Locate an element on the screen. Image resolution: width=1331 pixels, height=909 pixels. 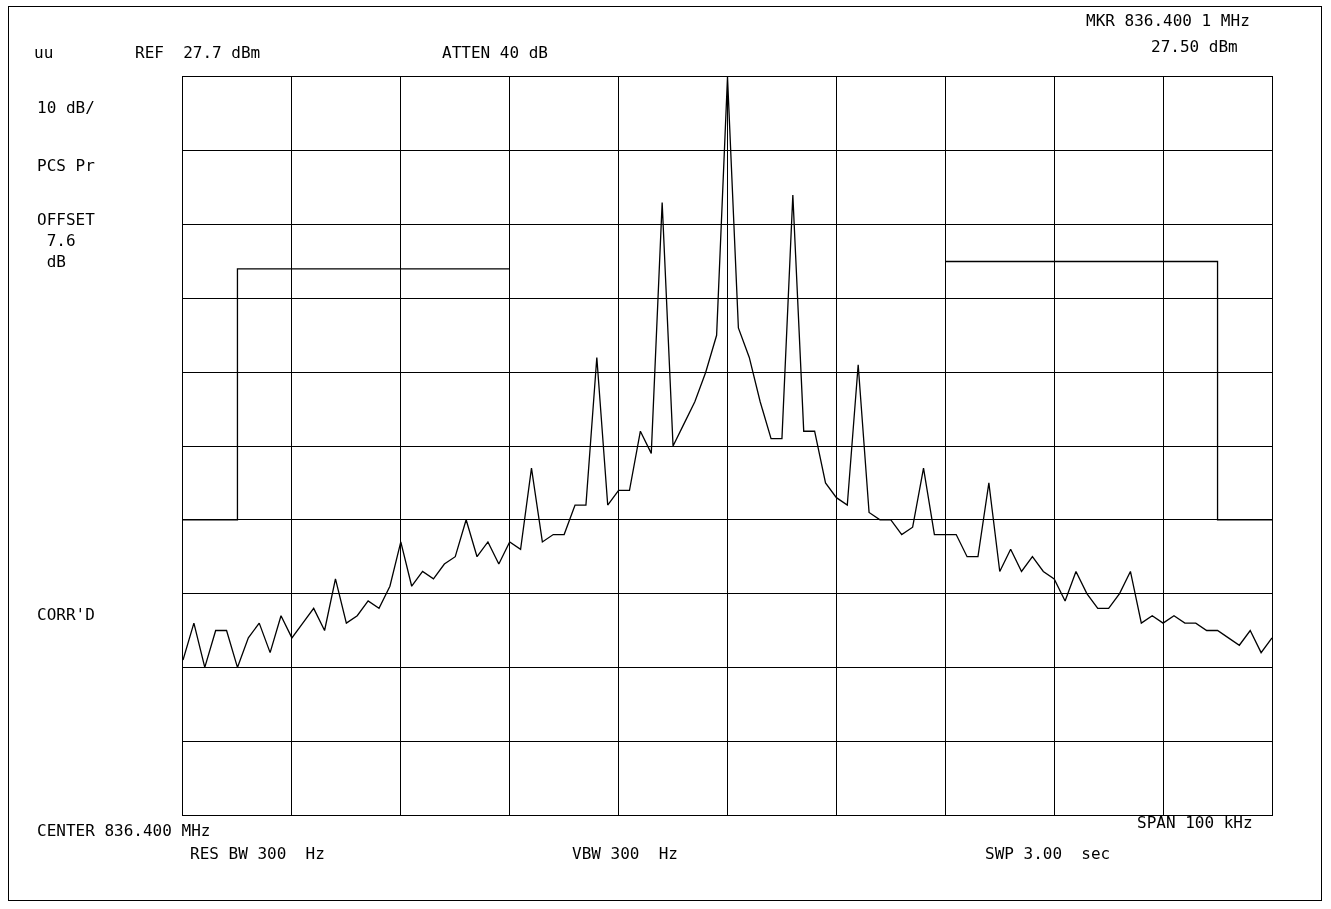
text: SWP 3.00 sec is located at coordinates (1048, 853).